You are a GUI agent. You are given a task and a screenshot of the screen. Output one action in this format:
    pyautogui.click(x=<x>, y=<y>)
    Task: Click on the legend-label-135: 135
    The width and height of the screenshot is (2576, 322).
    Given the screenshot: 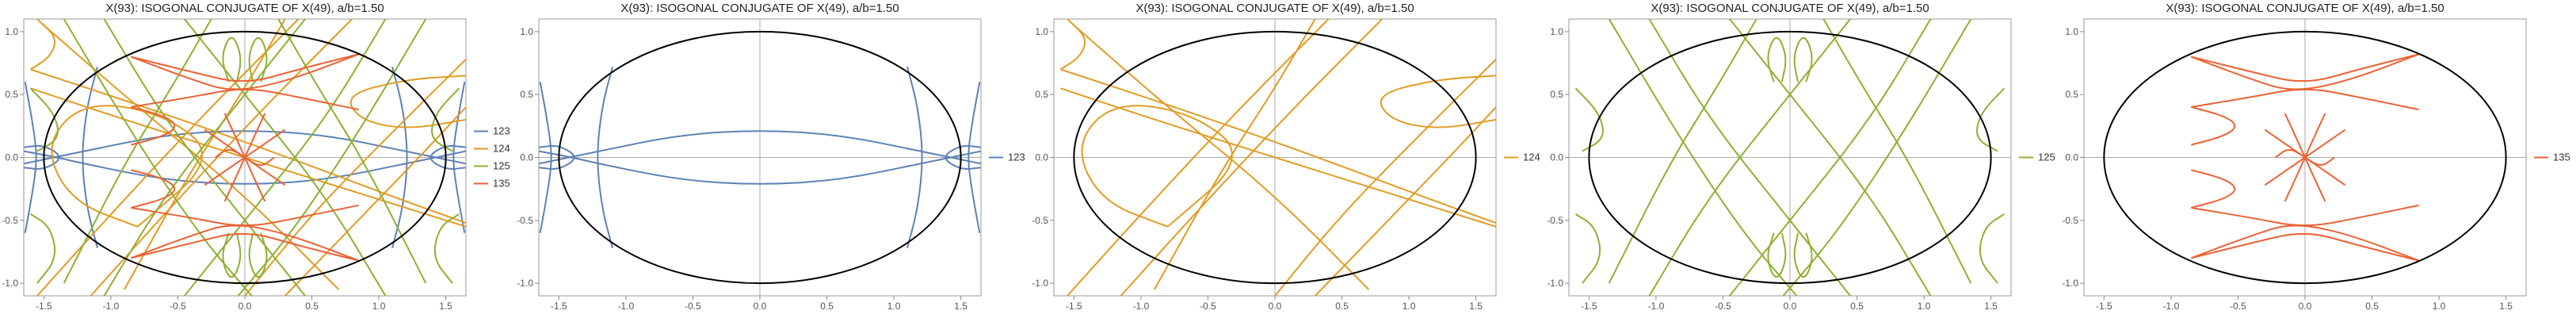 What is the action you would take?
    pyautogui.click(x=2561, y=157)
    